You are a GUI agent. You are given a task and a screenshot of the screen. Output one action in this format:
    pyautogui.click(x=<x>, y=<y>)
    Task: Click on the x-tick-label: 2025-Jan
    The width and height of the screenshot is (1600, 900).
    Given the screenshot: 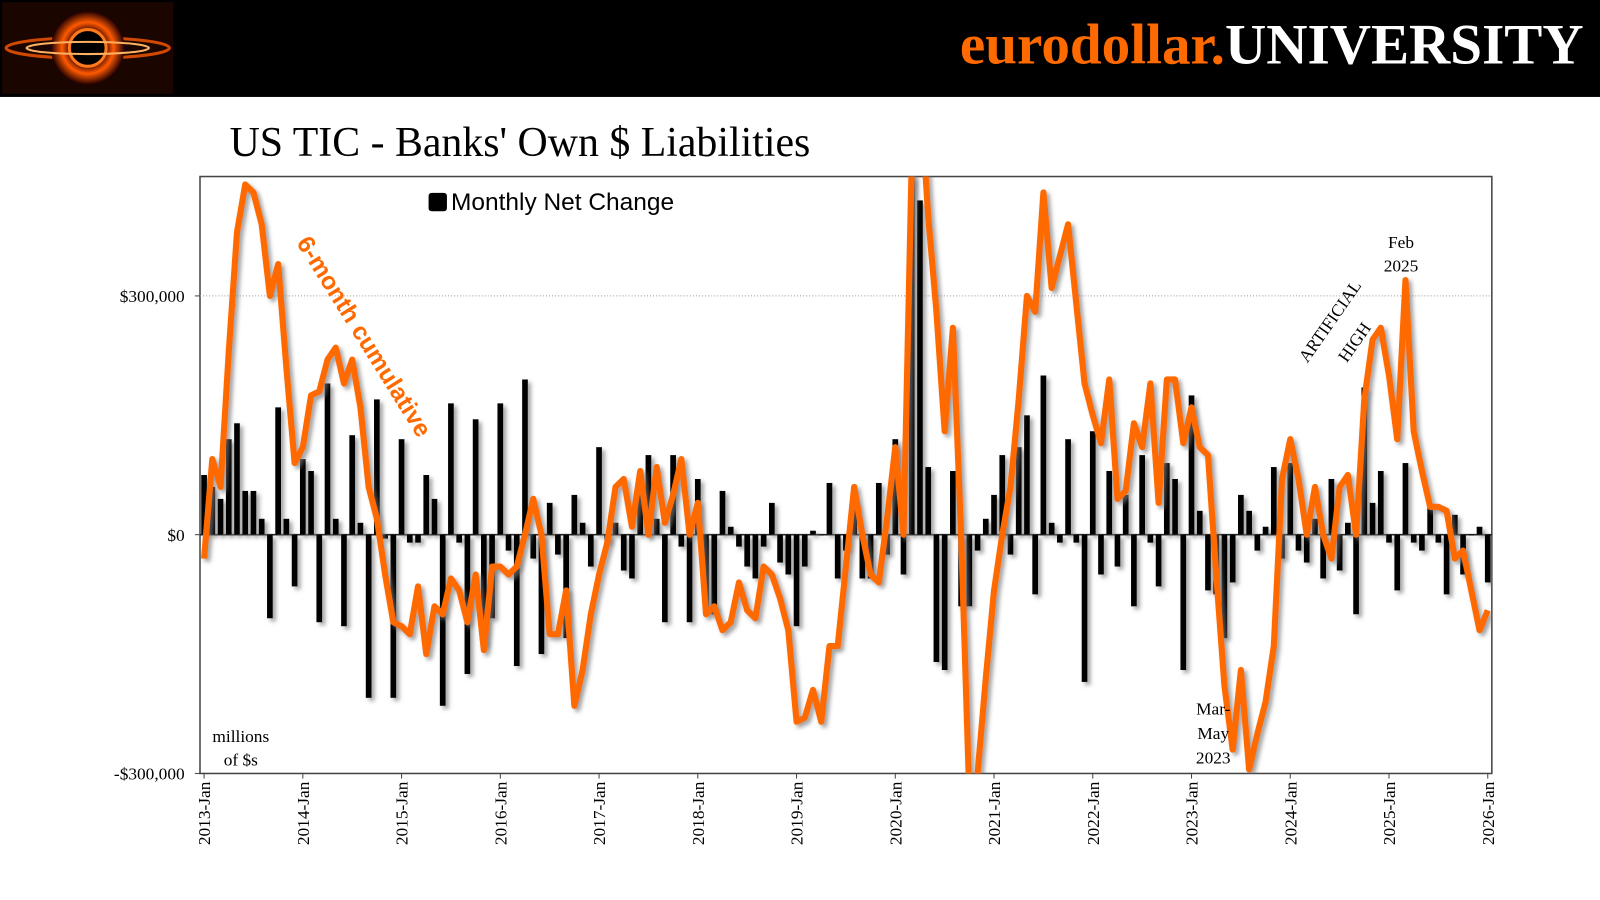 What is the action you would take?
    pyautogui.click(x=1389, y=813)
    